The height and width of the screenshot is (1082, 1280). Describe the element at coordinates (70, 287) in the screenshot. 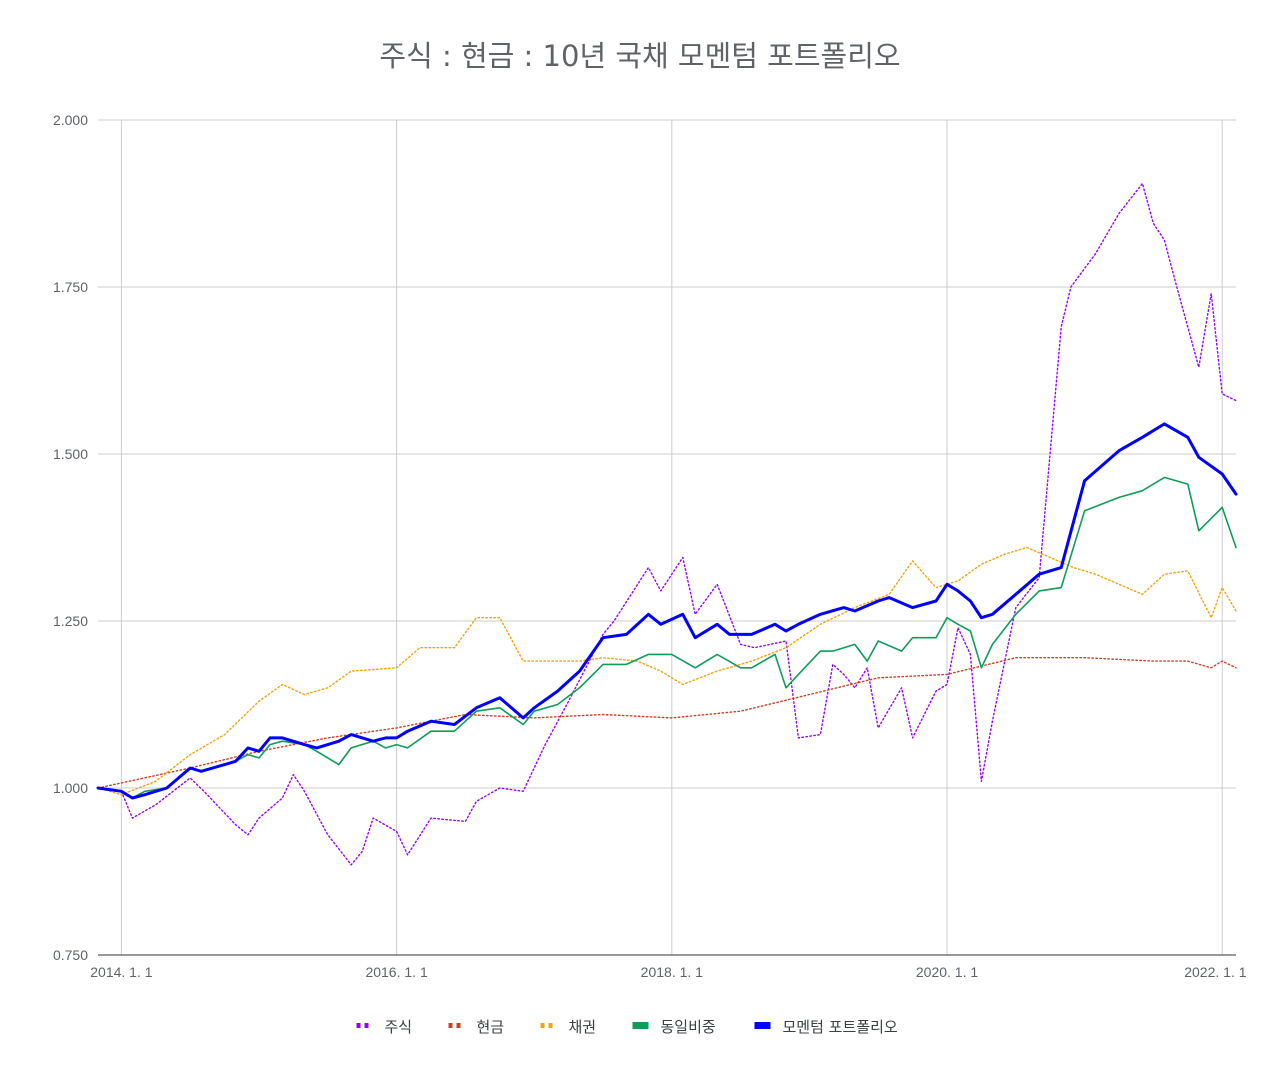

I see `y-tick-label: 1.750` at that location.